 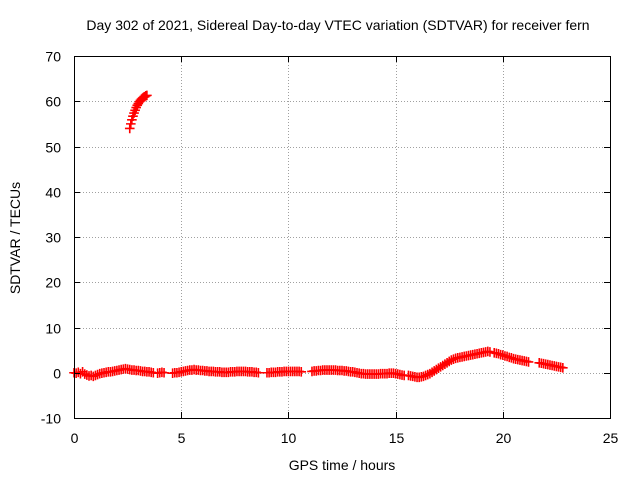 What do you see at coordinates (397, 438) in the screenshot?
I see `x-tick-label: 15` at bounding box center [397, 438].